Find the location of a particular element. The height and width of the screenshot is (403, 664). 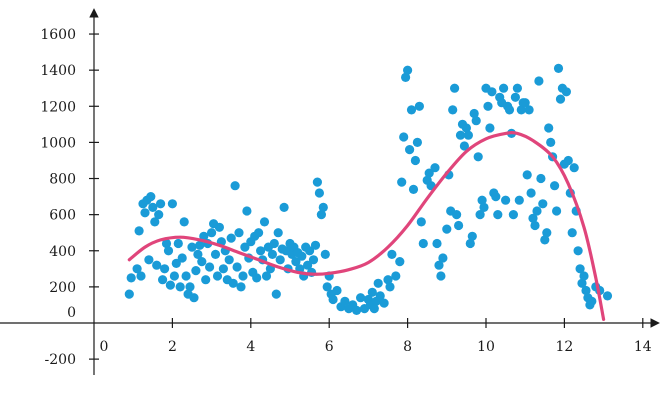

y-tick-label: 1400 is located at coordinates (58, 71).